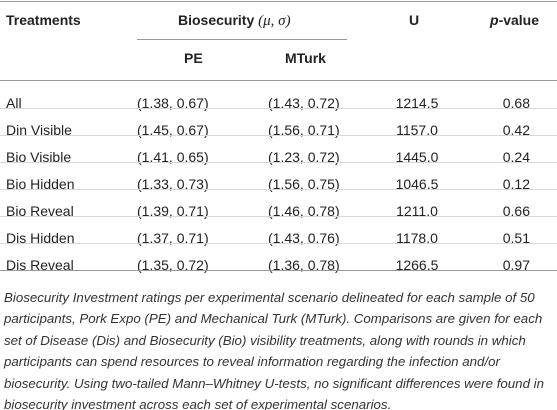 This screenshot has height=410, width=557. I want to click on table-cell: 1266.5, so click(417, 265).